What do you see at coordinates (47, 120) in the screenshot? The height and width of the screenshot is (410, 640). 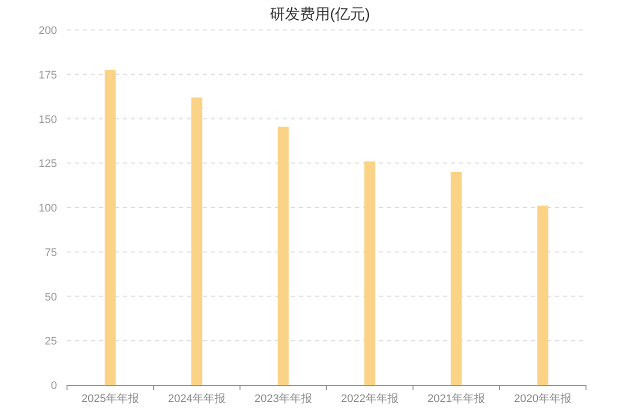 I see `y-tick-label: 150` at bounding box center [47, 120].